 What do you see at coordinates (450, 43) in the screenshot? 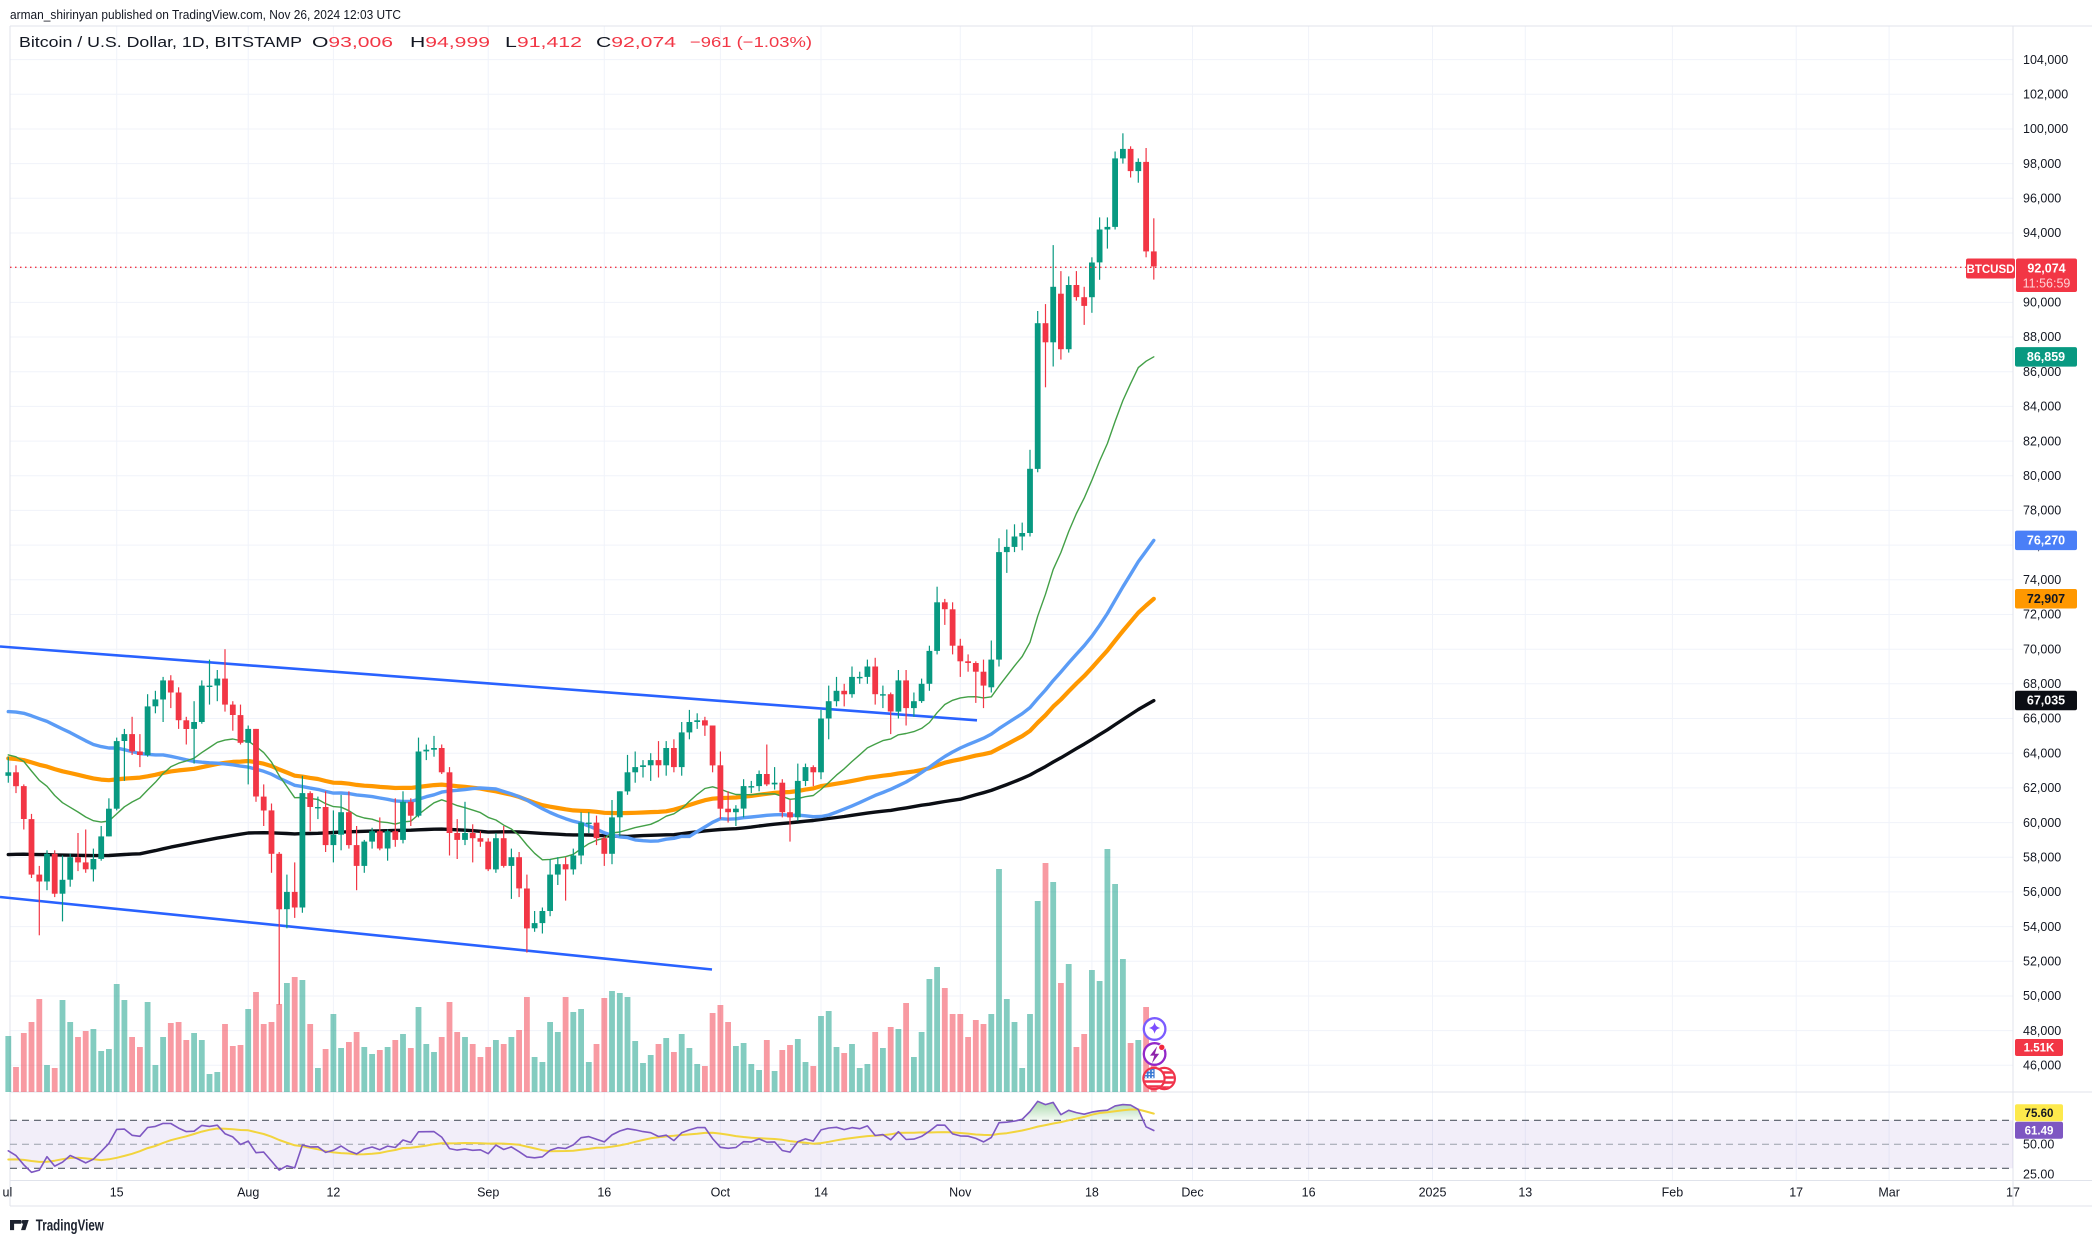
I see `svg-text:H94,999: H 94,999` at bounding box center [450, 43].